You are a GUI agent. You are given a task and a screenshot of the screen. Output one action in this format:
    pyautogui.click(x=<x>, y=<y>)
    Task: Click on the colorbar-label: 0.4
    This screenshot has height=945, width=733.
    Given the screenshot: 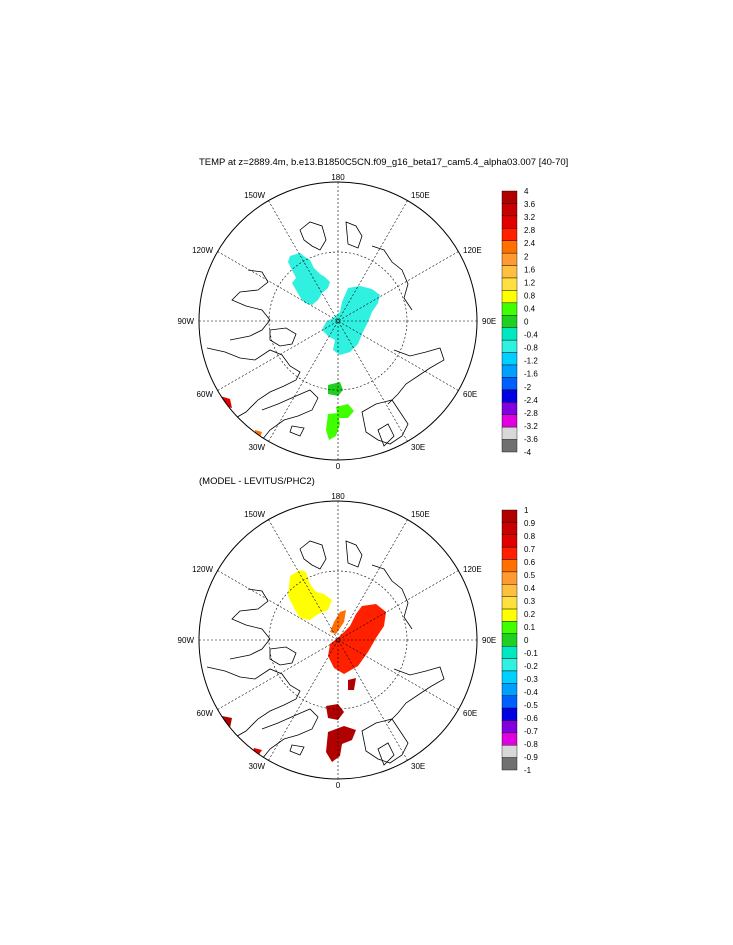 What is the action you would take?
    pyautogui.click(x=530, y=588)
    